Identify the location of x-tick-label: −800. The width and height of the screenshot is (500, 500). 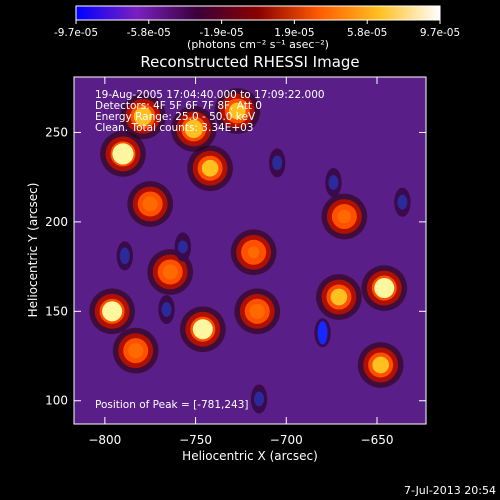
(104, 440).